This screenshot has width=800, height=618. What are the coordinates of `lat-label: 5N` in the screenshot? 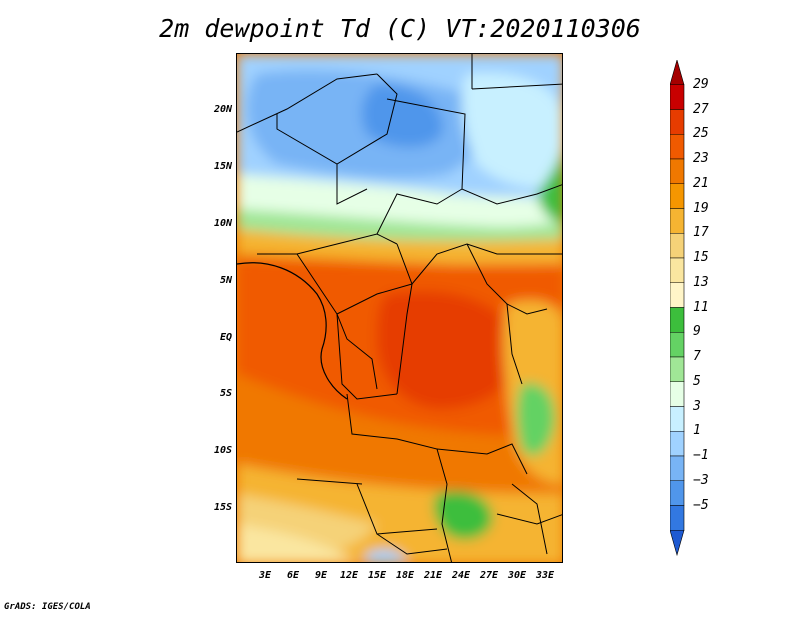 It's located at (225, 280).